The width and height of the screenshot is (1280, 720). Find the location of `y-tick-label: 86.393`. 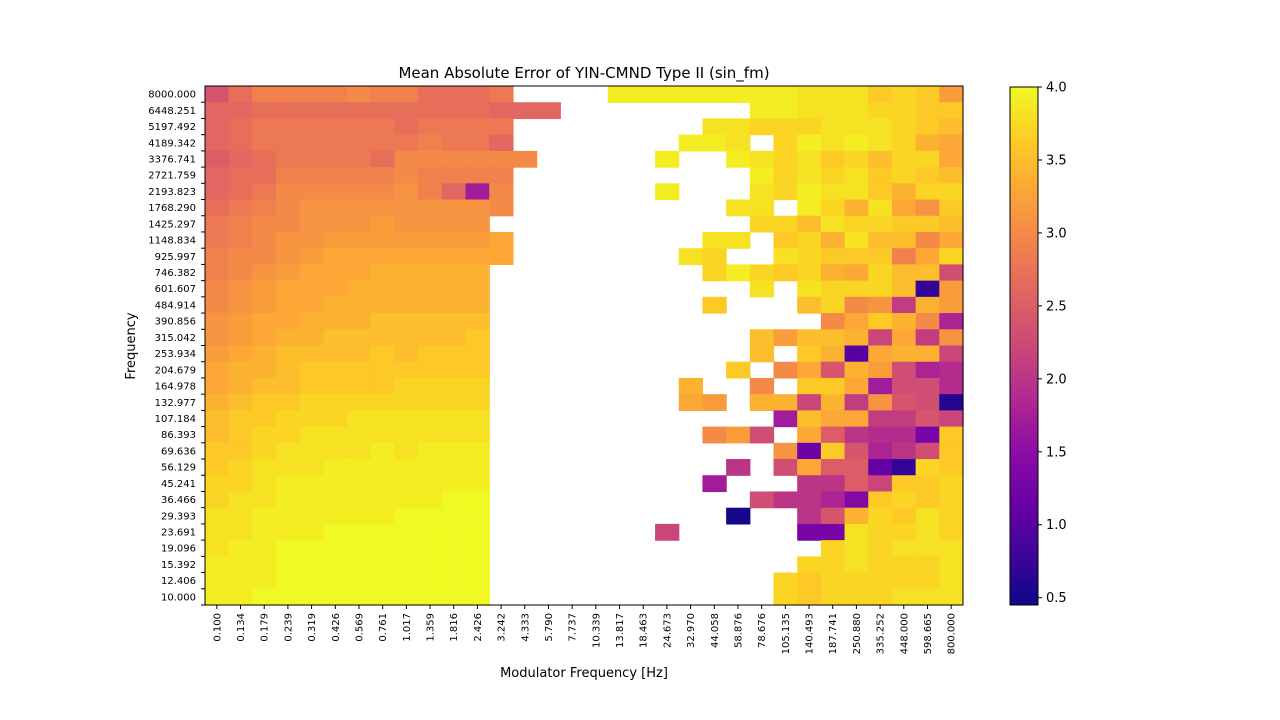

y-tick-label: 86.393 is located at coordinates (178, 435).